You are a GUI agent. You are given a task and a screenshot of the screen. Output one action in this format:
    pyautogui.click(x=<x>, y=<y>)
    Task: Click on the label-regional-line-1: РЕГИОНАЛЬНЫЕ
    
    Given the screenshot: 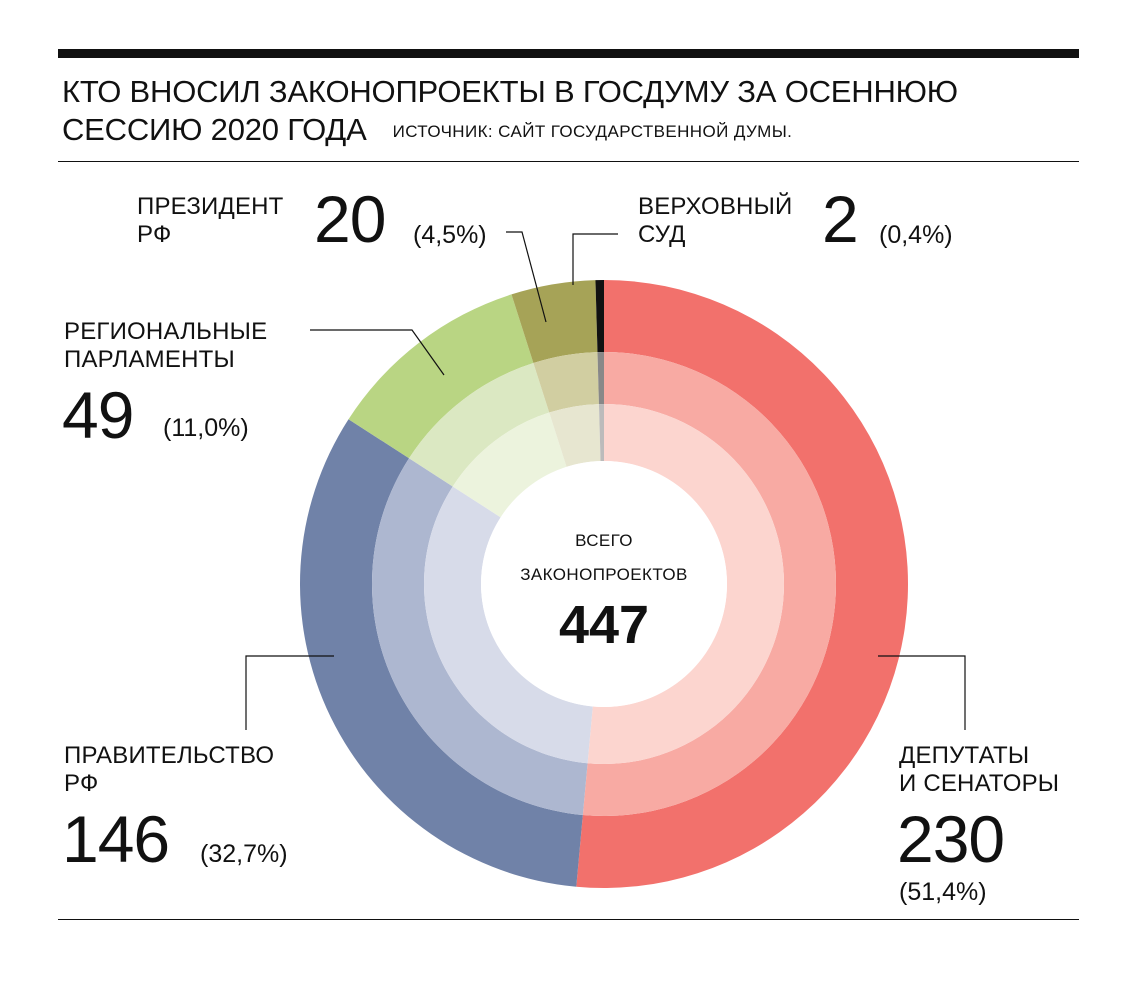 What is the action you would take?
    pyautogui.click(x=166, y=331)
    